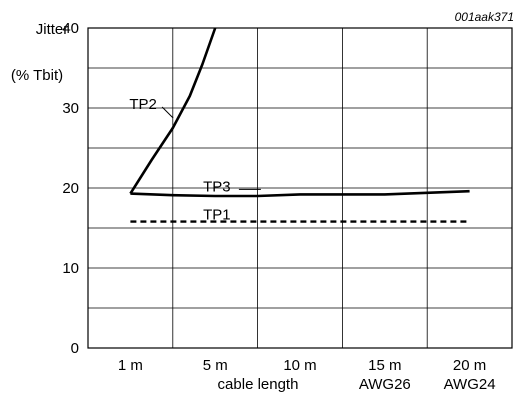 The height and width of the screenshot is (400, 522). What do you see at coordinates (167, 112) in the screenshot?
I see `tp2-leader-line` at bounding box center [167, 112].